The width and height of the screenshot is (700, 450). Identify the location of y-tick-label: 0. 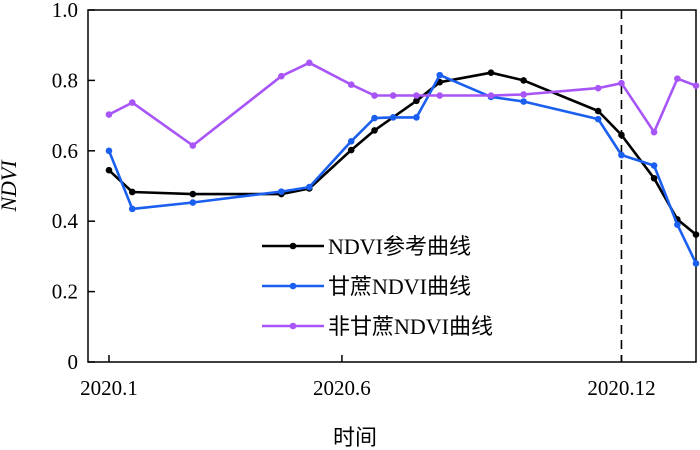
(73, 362).